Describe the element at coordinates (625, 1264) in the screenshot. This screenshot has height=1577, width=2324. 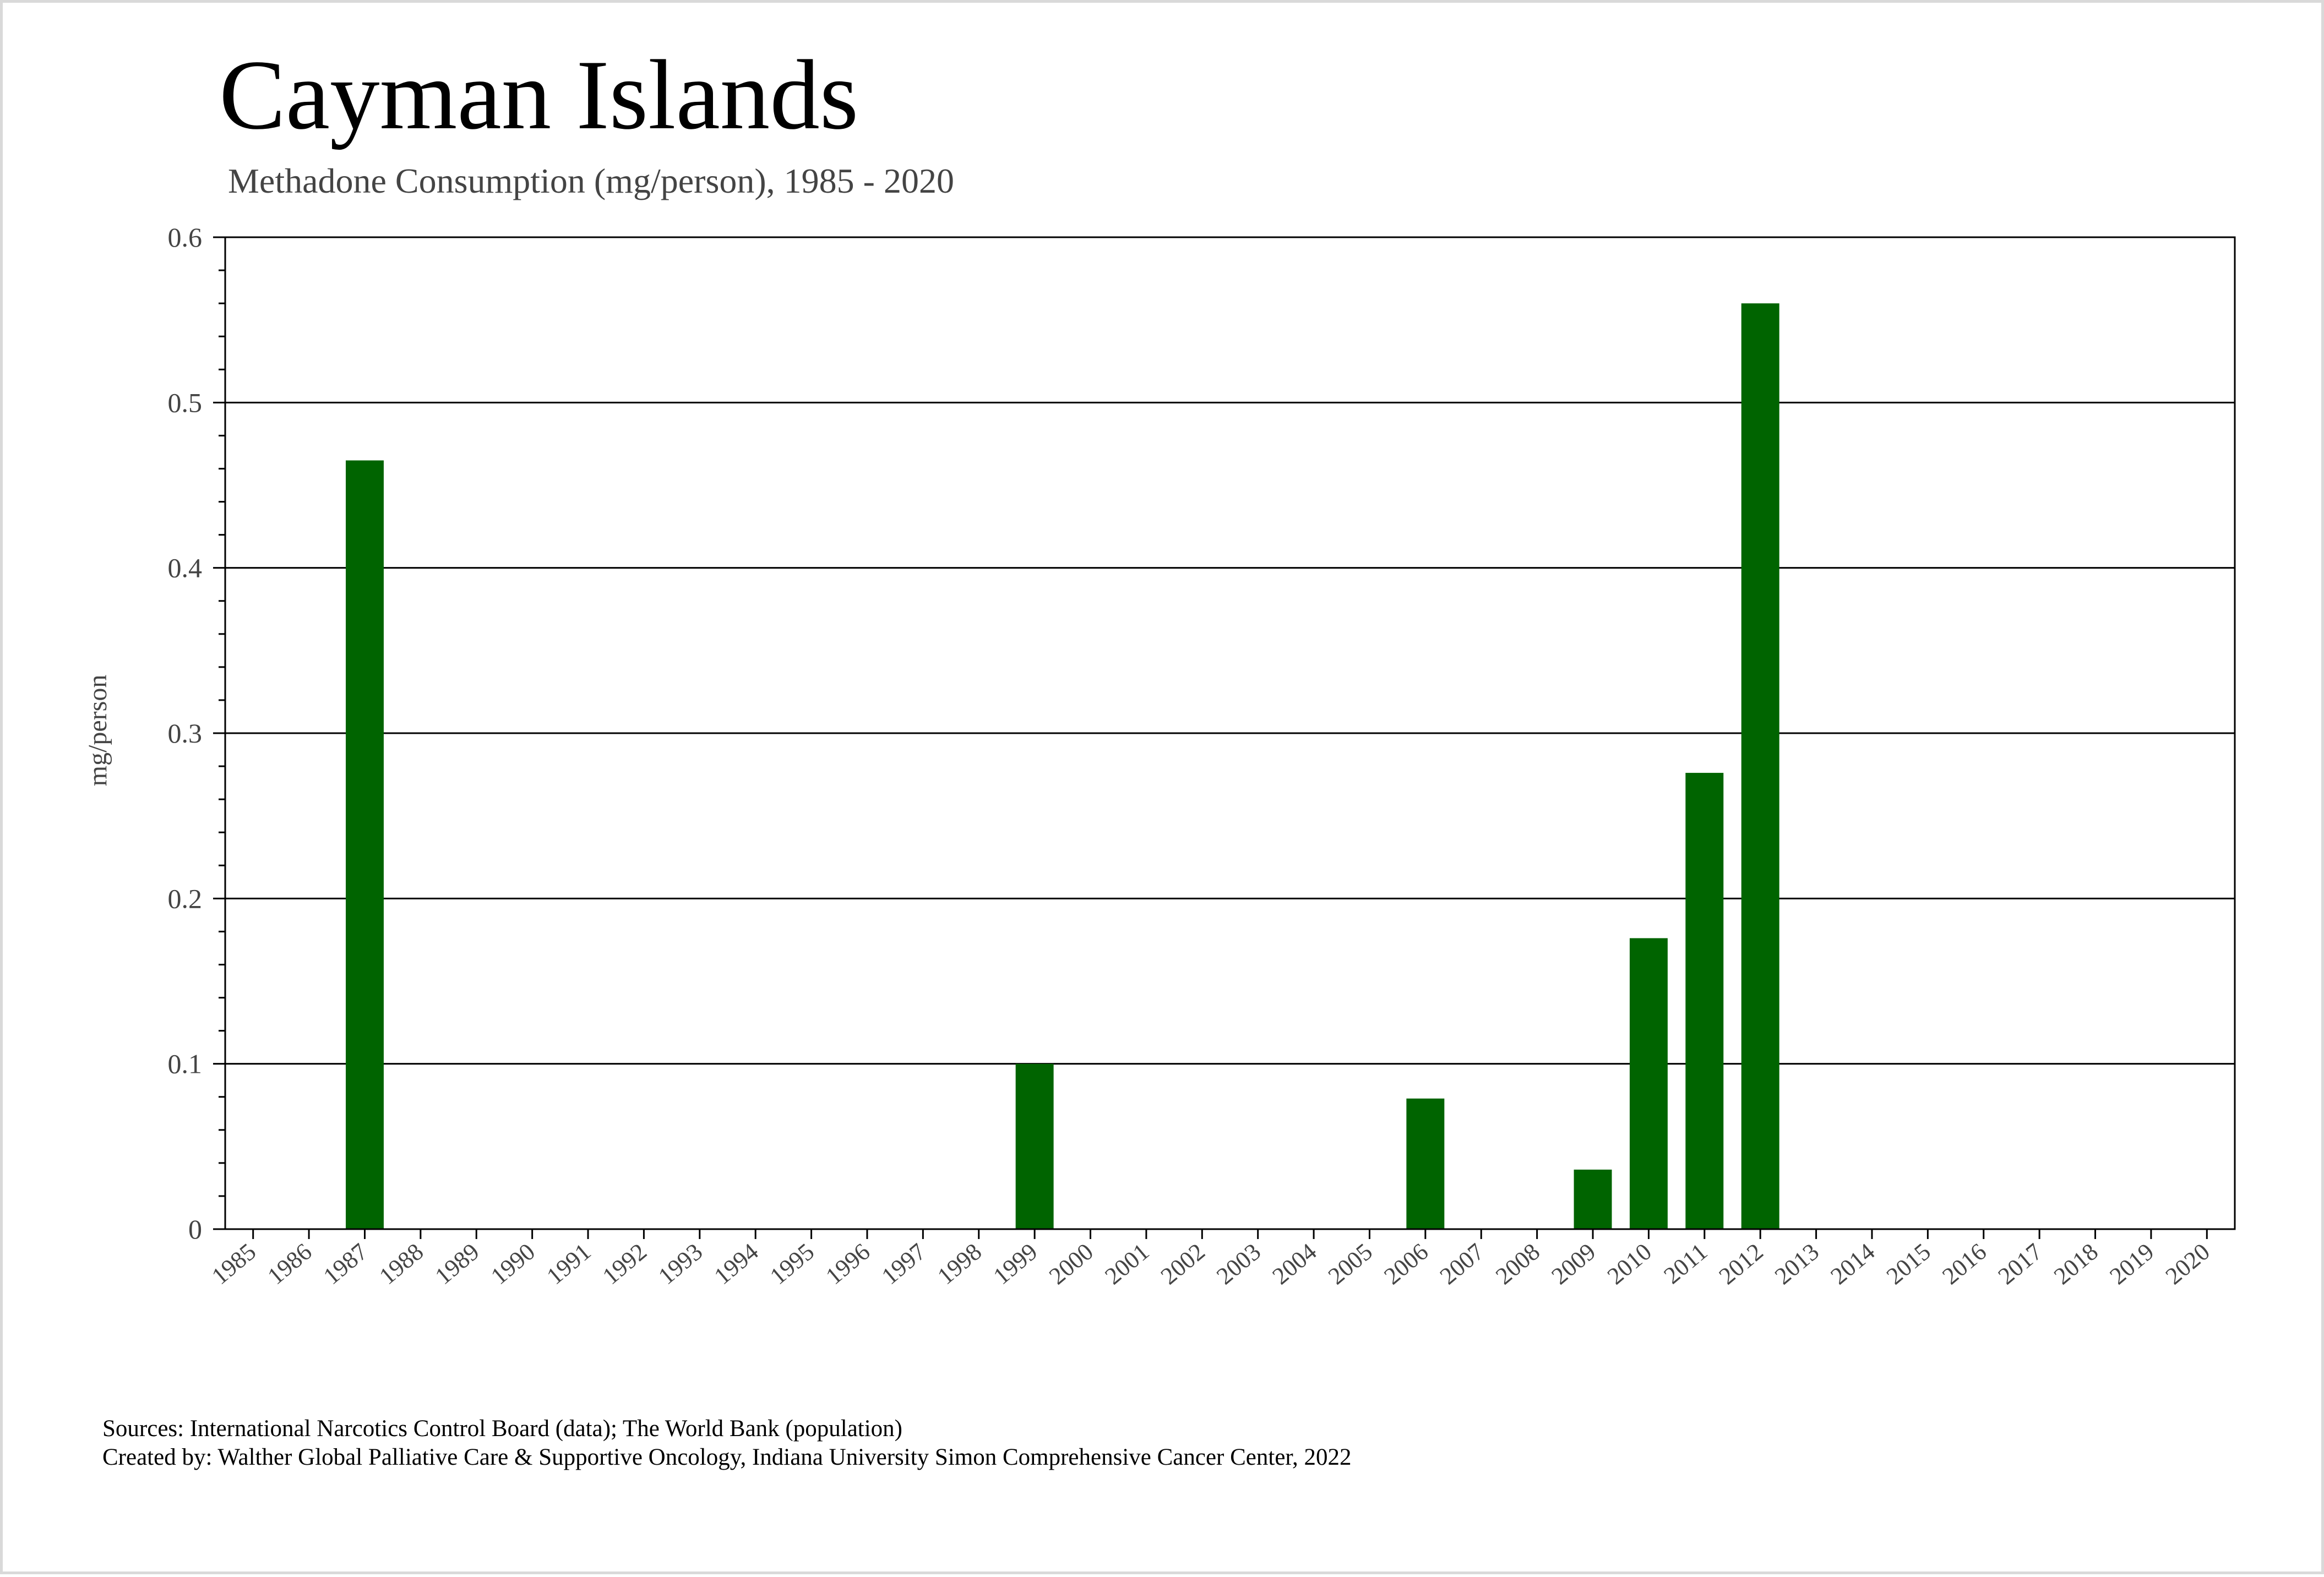
I see `x-tick-label: 1992` at that location.